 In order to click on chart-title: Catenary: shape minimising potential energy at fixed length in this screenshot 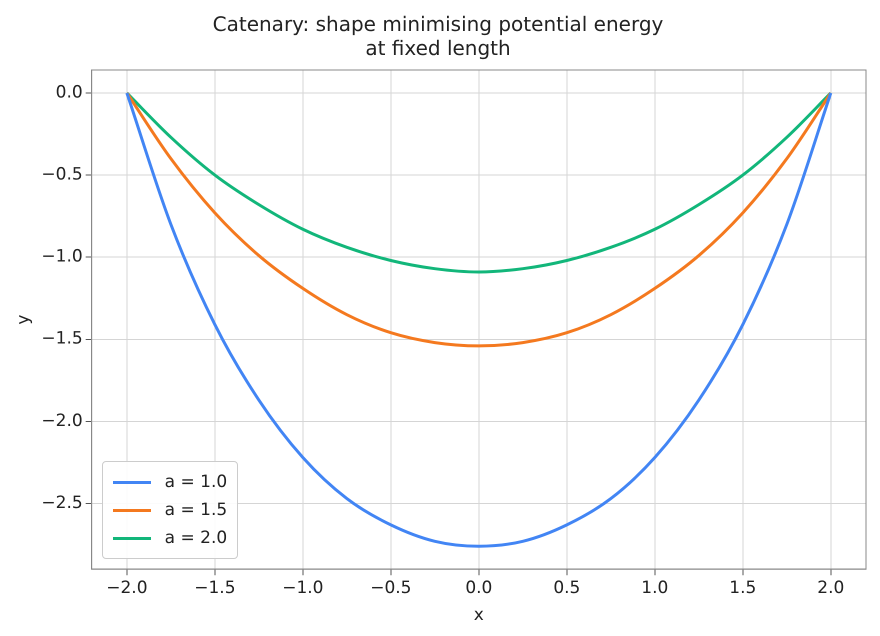, I will do `click(438, 36)`.